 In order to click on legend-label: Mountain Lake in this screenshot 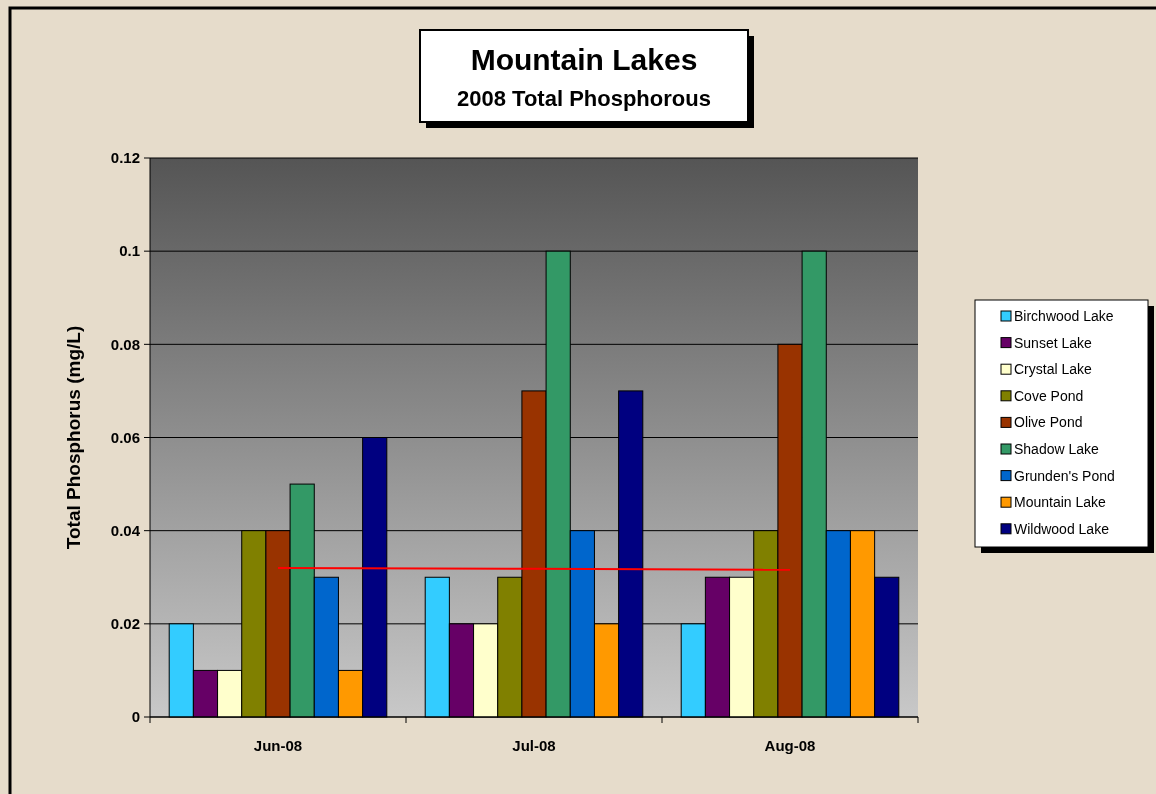, I will do `click(1060, 502)`.